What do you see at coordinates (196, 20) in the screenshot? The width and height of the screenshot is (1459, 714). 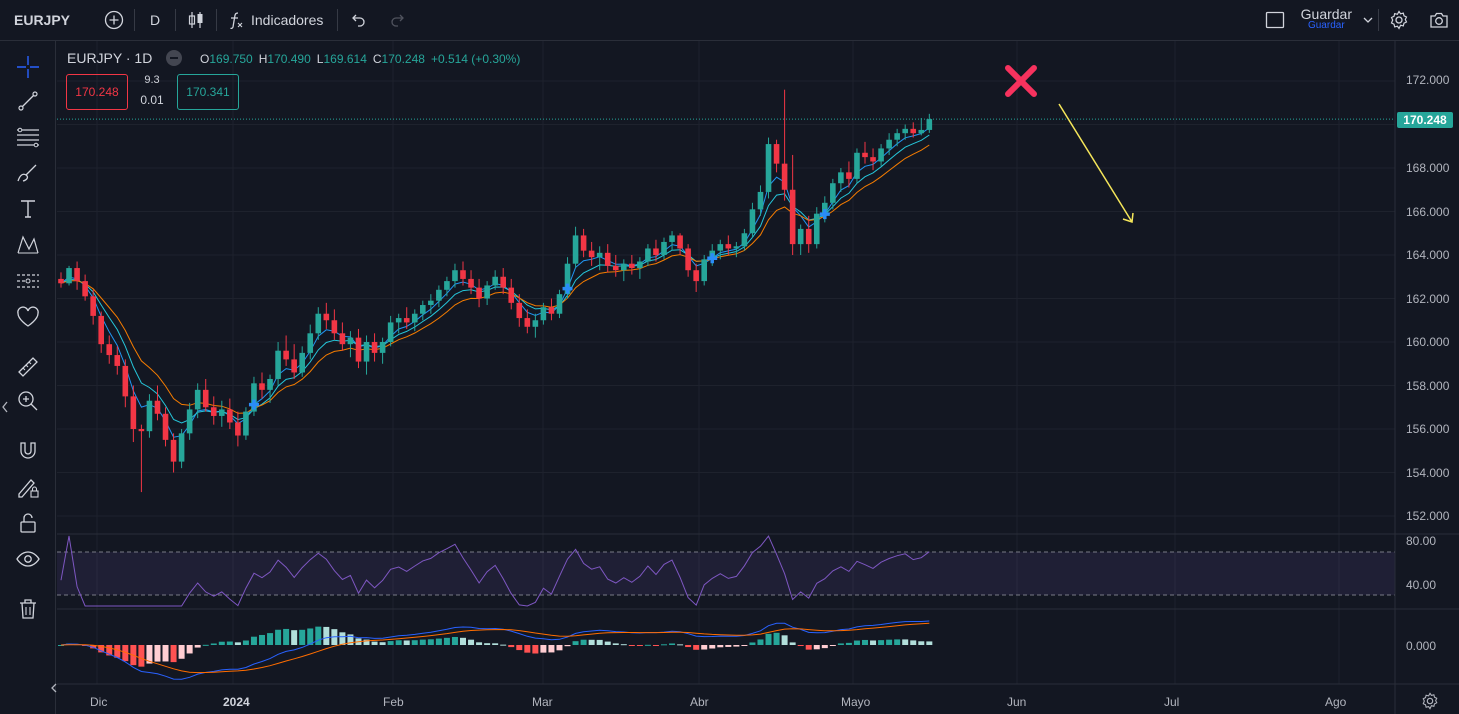 I see `chart-type-button` at bounding box center [196, 20].